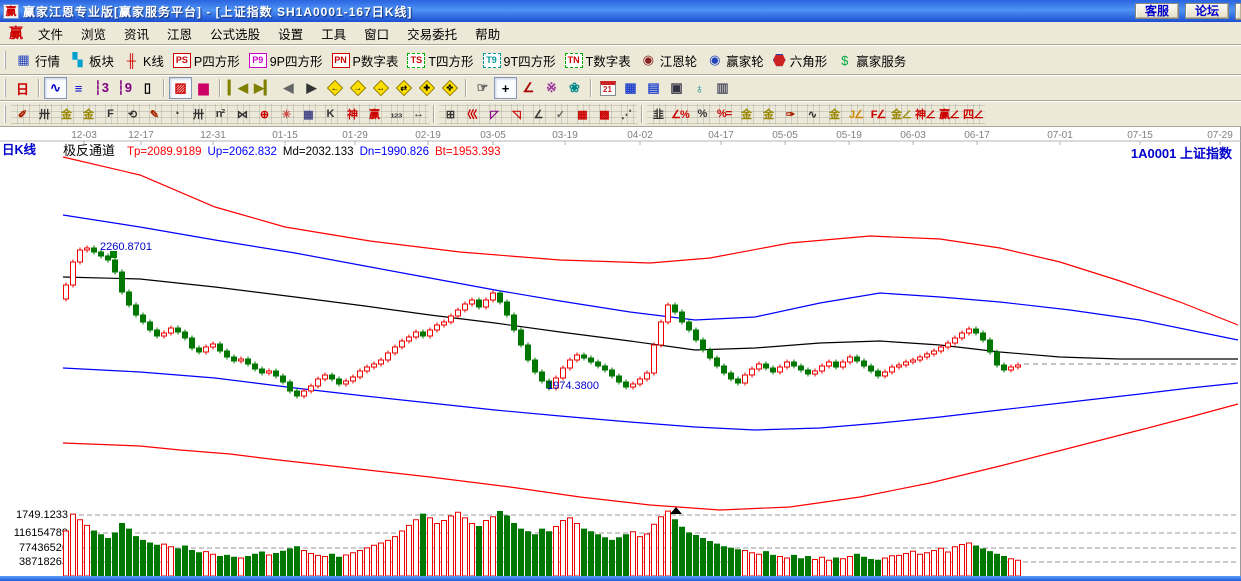 The height and width of the screenshot is (581, 1241). Describe the element at coordinates (702, 114) in the screenshot. I see `percent-button: %` at that location.